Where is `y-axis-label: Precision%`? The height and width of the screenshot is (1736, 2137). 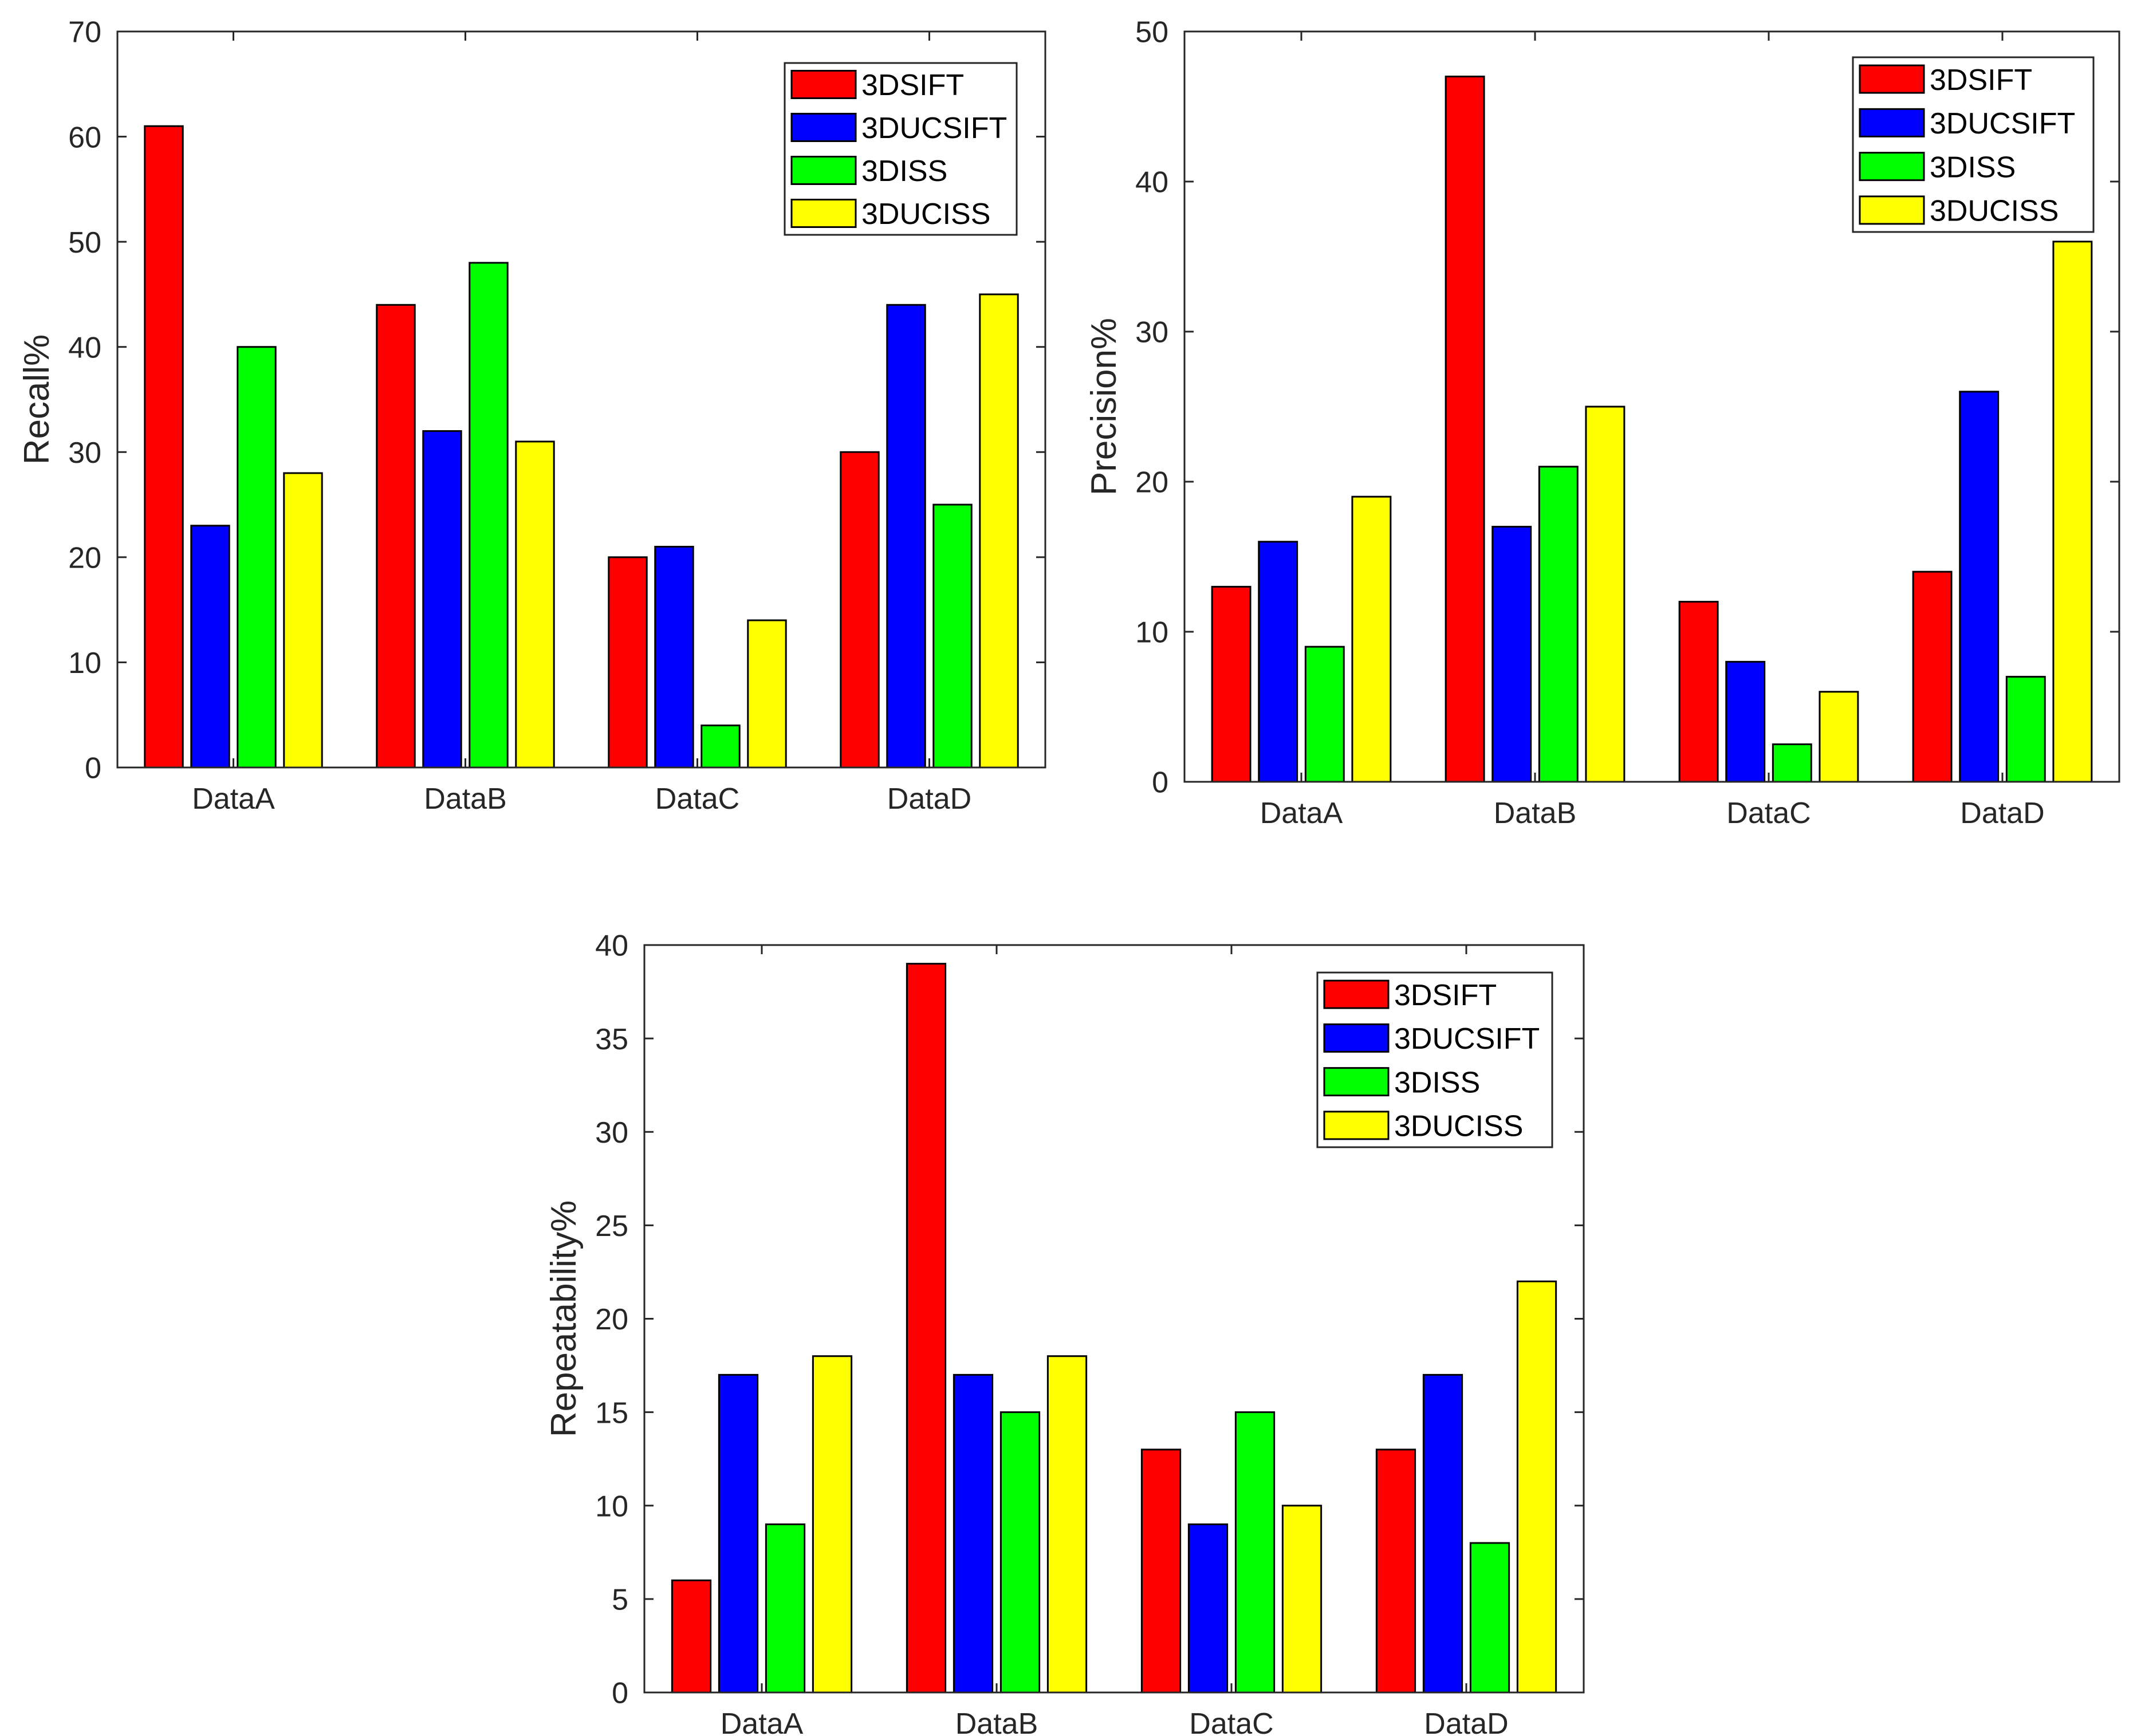 y-axis-label: Precision% is located at coordinates (1104, 406).